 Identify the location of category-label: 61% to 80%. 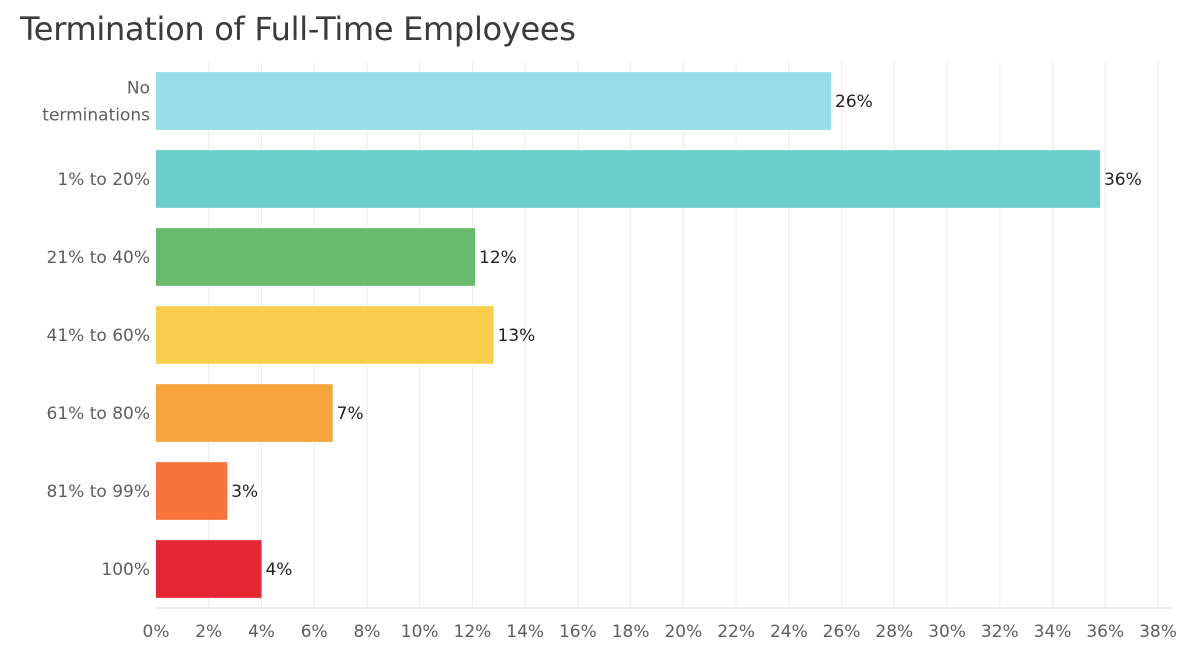
(98, 414).